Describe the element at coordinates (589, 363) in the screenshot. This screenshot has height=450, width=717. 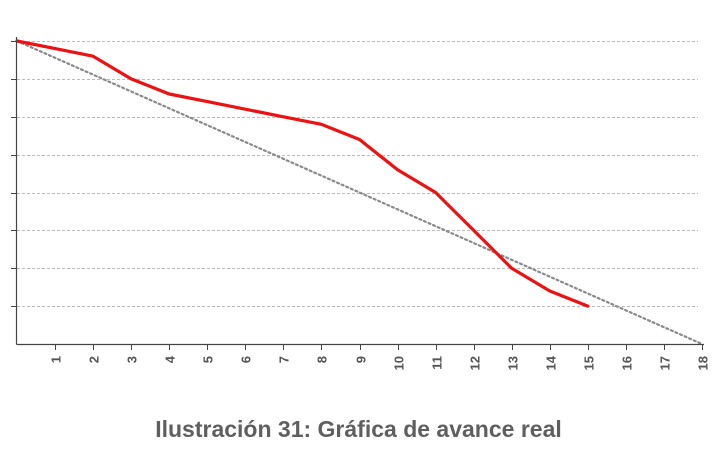
I see `x-tick-label-15: 15` at that location.